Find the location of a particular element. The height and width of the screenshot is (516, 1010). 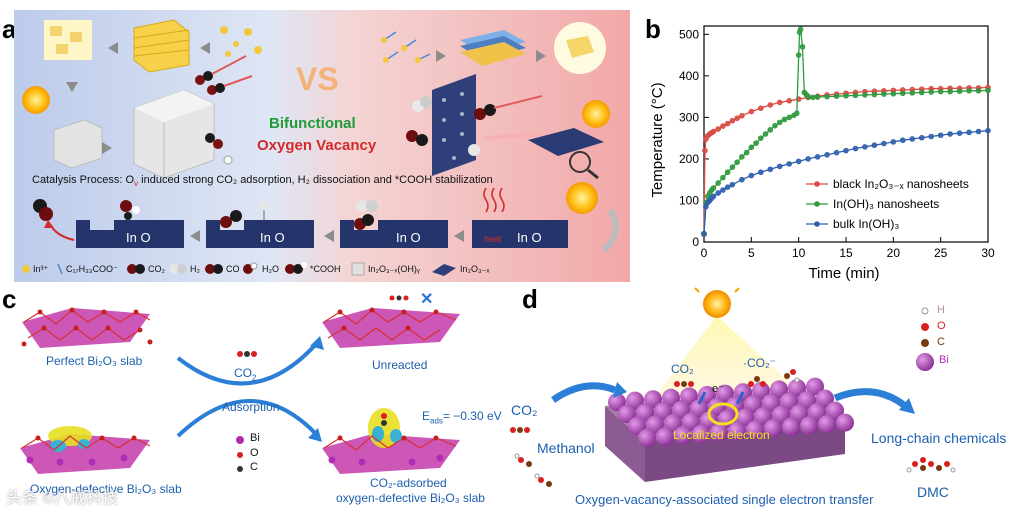

co2-sub: 2 is located at coordinates (254, 378).